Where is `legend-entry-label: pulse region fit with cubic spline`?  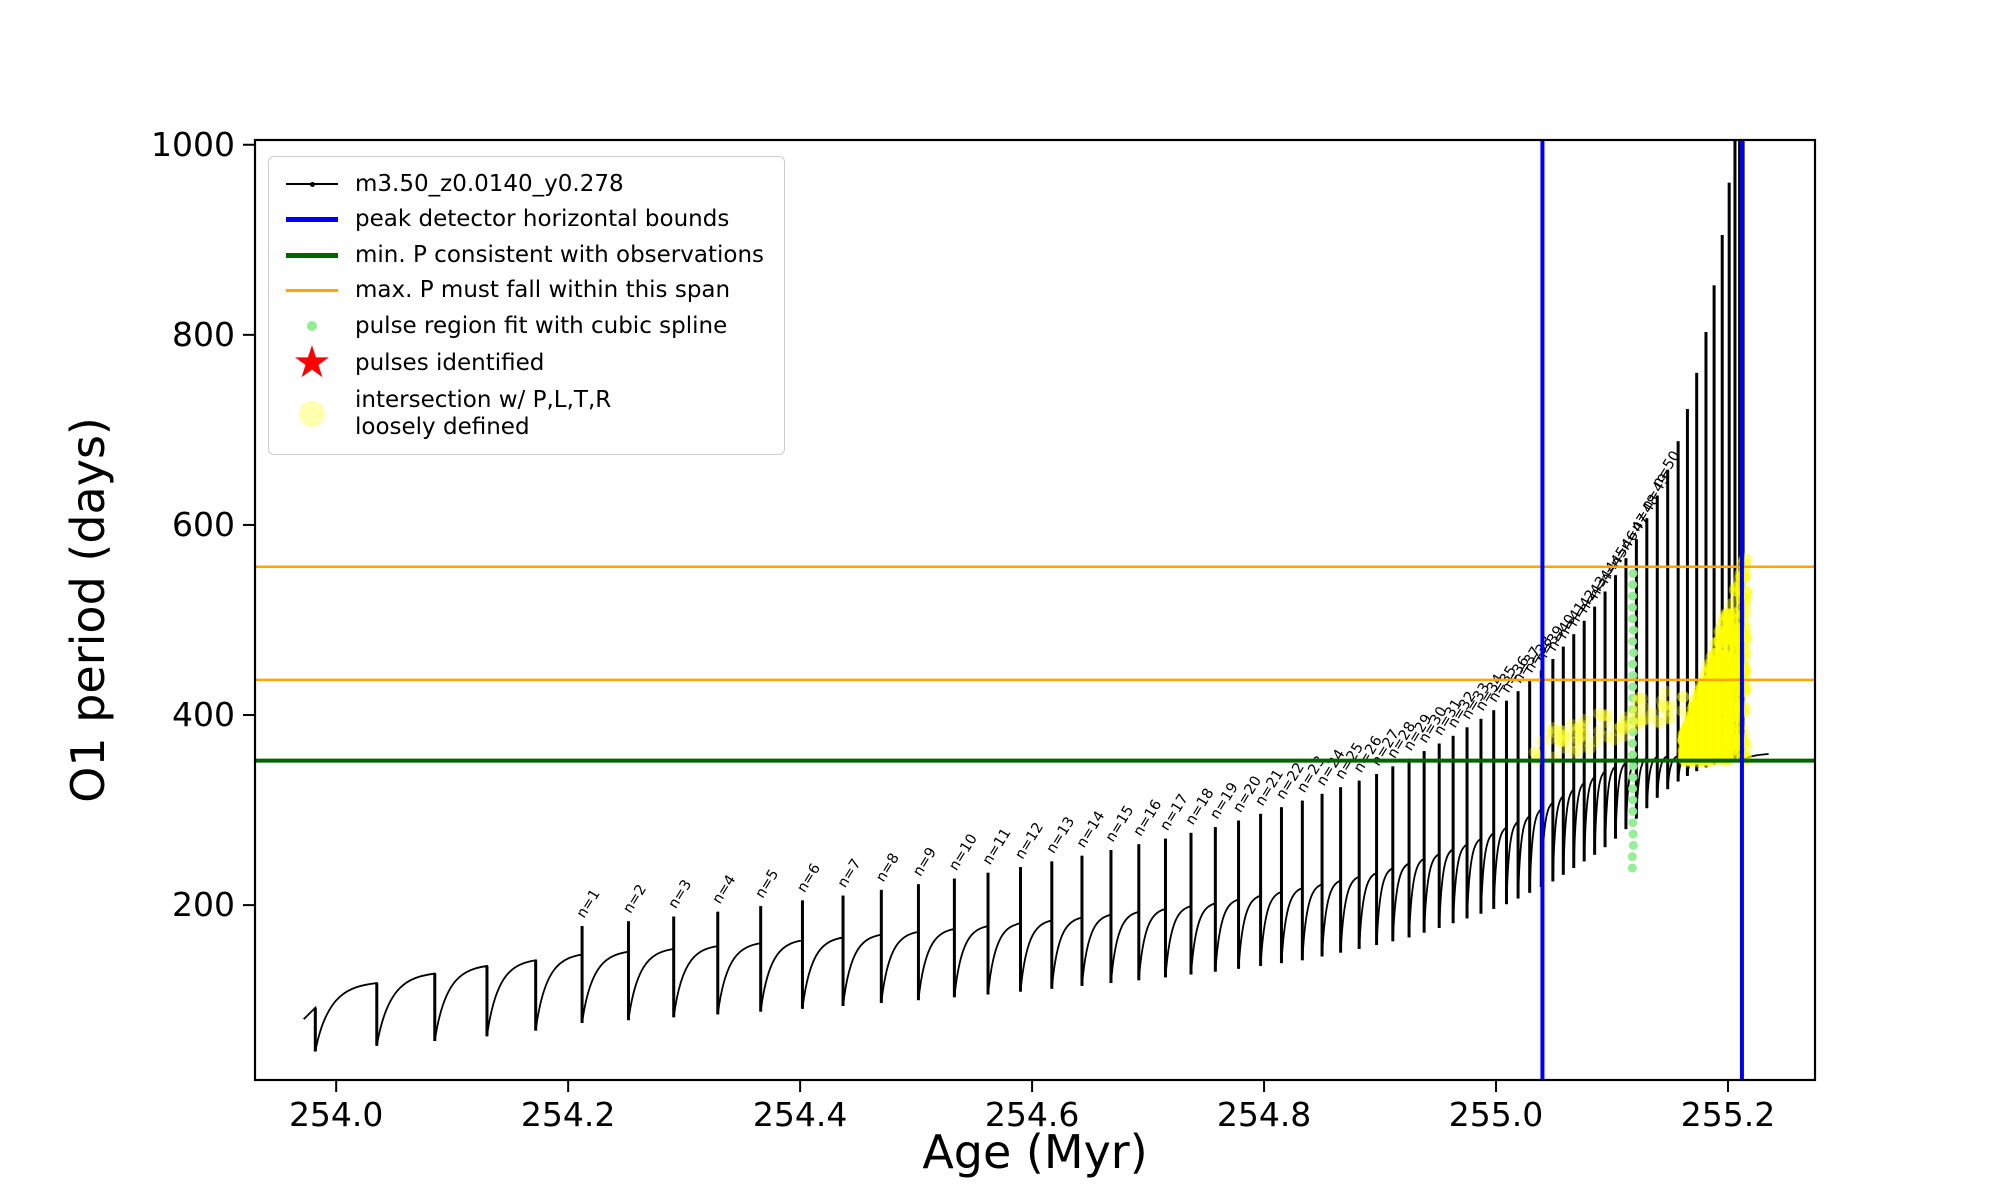
legend-entry-label: pulse region fit with cubic spline is located at coordinates (541, 325).